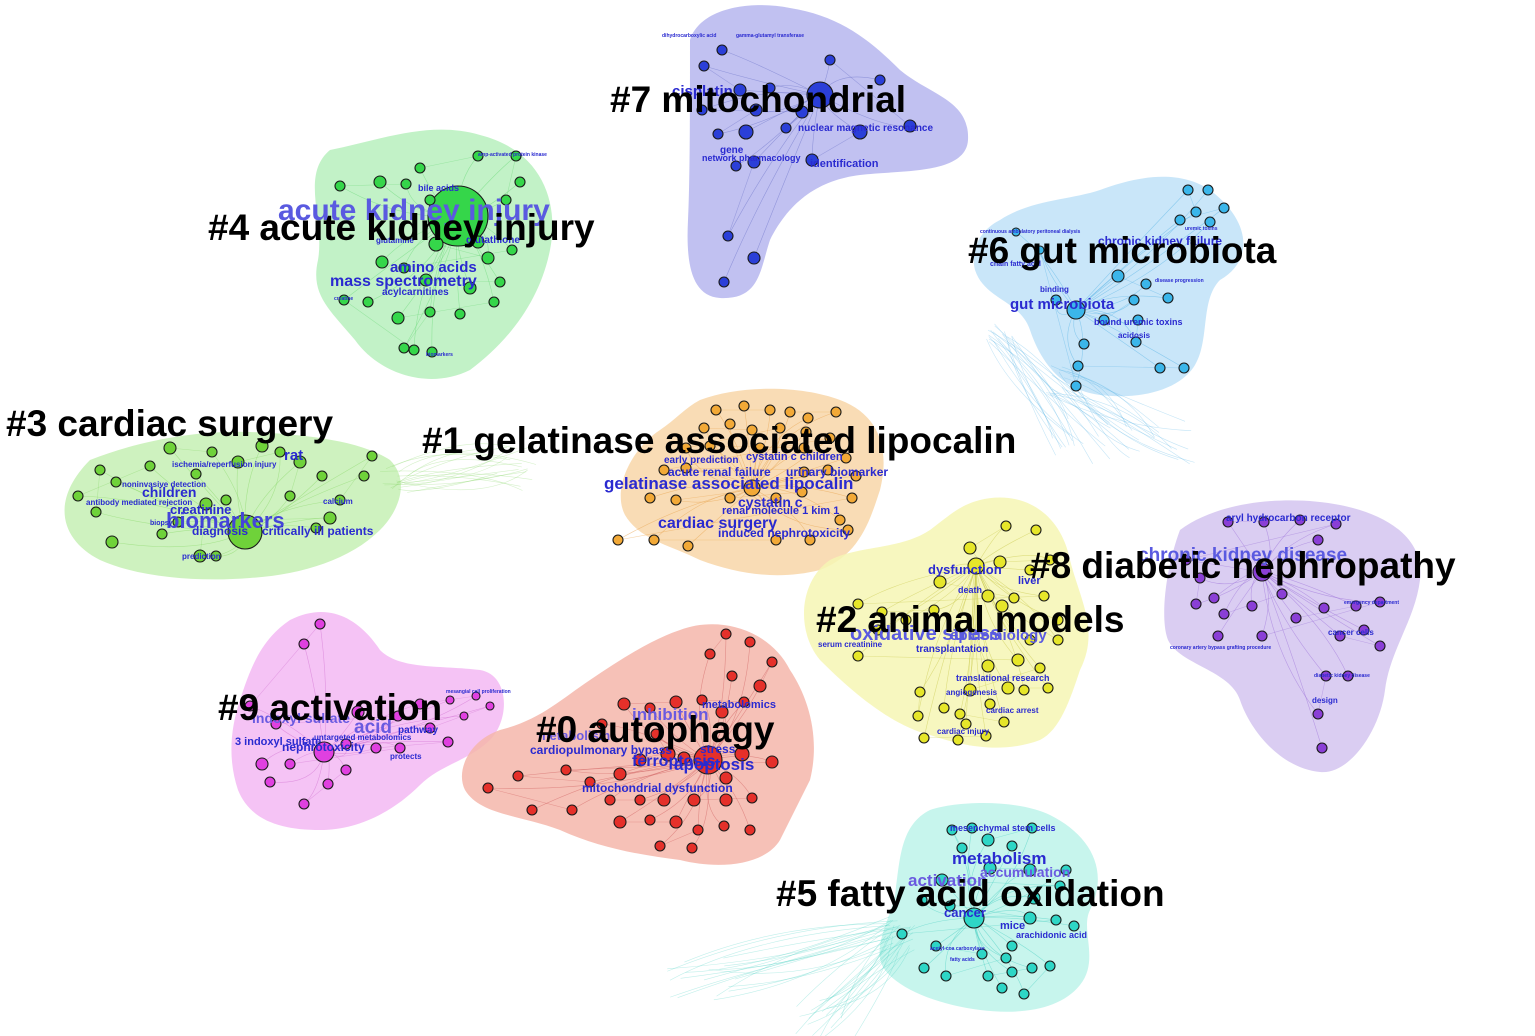 This screenshot has width=1535, height=1036. I want to click on keyword-c9-1: acid, so click(373, 727).